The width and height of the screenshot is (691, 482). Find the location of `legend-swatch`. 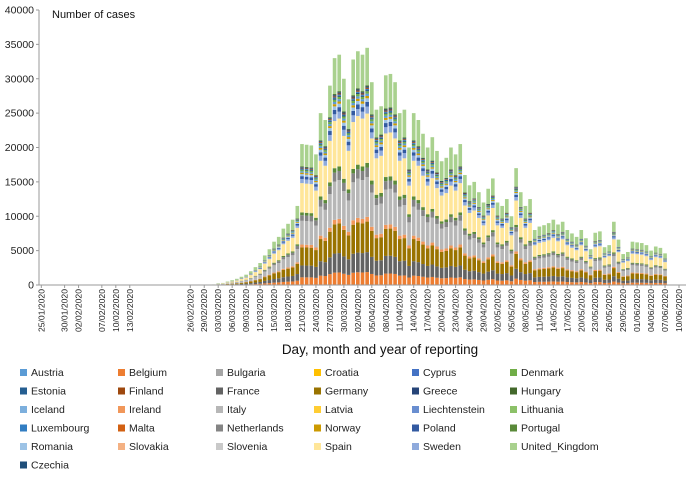

legend-swatch is located at coordinates (219, 409).